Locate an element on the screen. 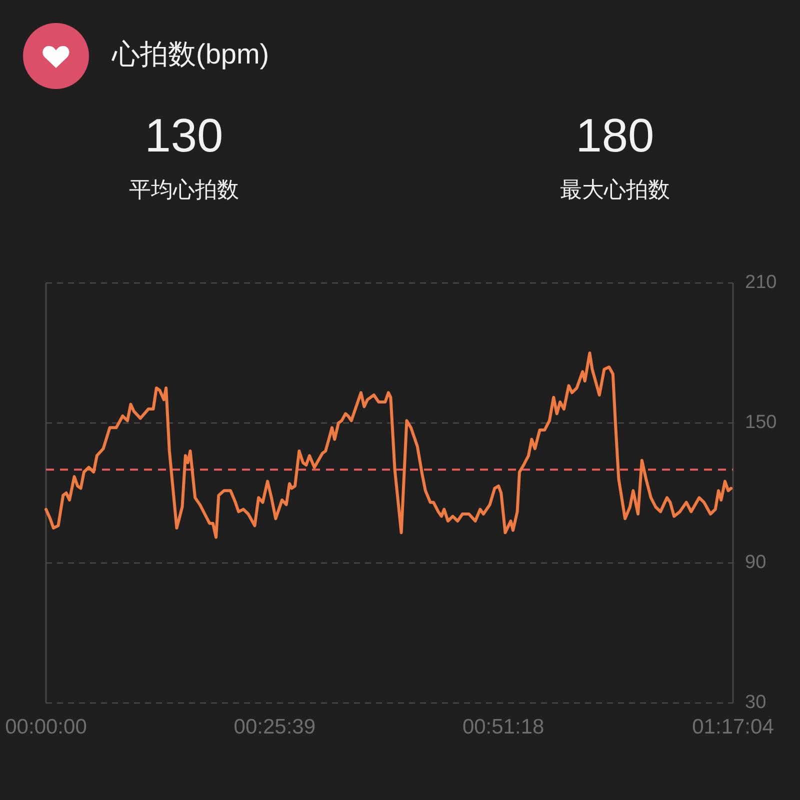 This screenshot has width=800, height=800. text: 平均心拍数 is located at coordinates (184, 189).